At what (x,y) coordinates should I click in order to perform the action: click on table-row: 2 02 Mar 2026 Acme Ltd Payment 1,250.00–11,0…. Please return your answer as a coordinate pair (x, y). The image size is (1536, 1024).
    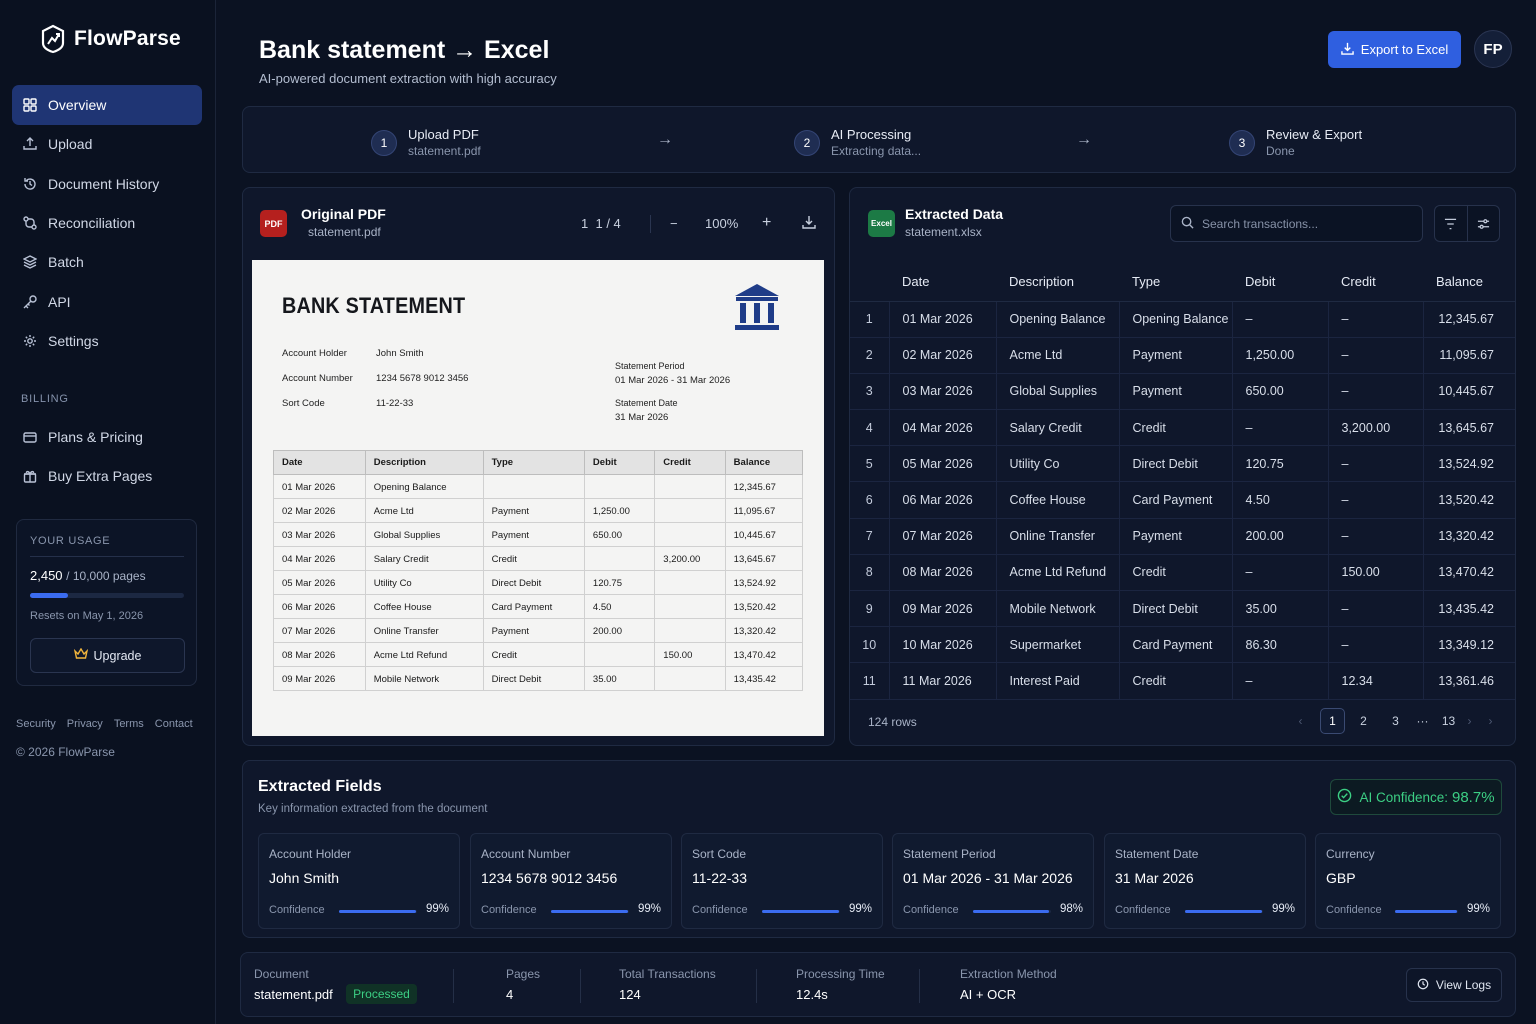
    Looking at the image, I should click on (1182, 355).